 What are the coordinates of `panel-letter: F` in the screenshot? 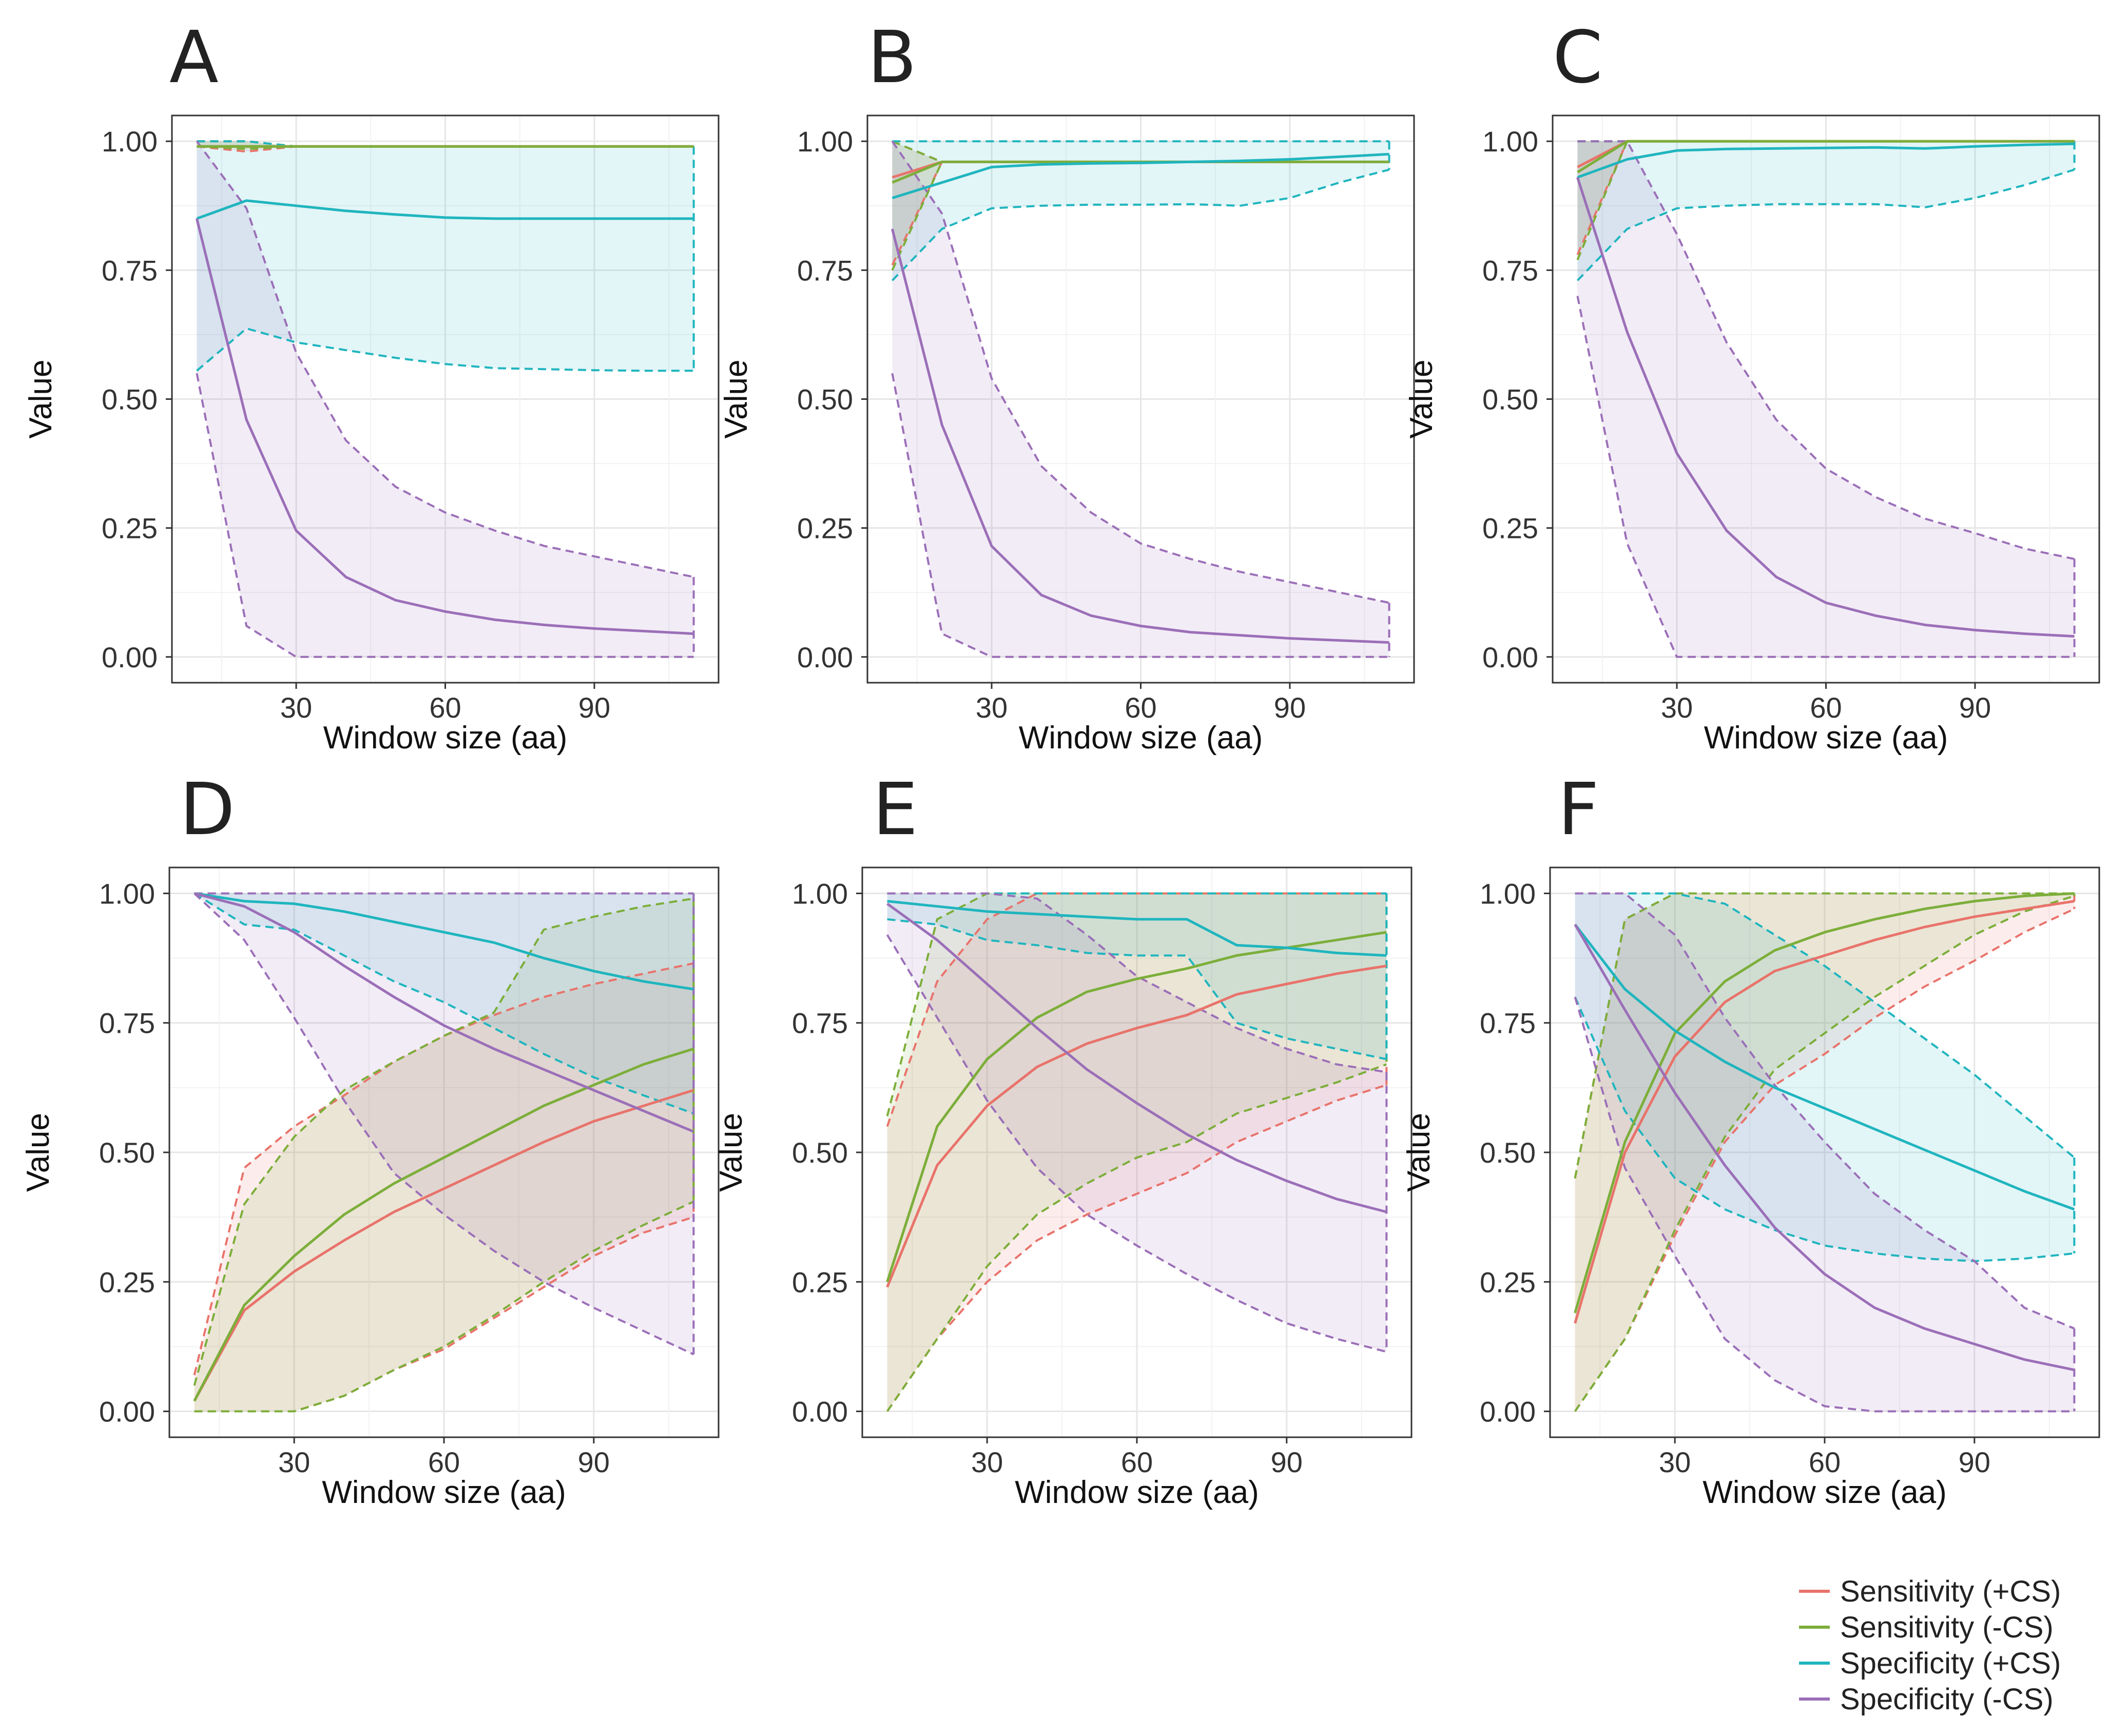 It's located at (1579, 810).